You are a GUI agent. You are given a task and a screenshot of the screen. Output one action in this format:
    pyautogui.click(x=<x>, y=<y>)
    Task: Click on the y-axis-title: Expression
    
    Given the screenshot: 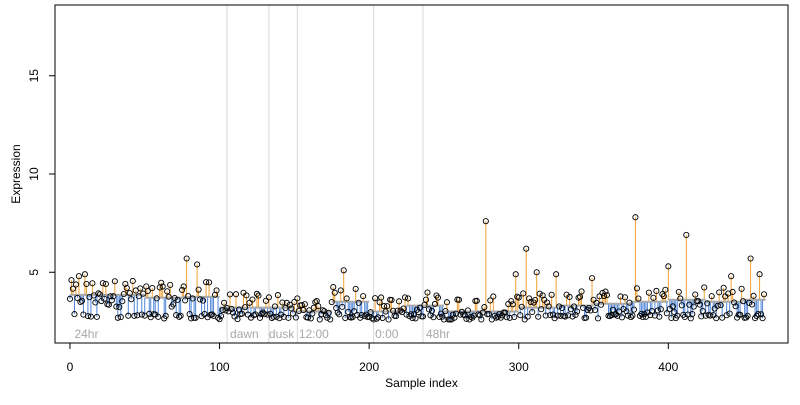 What is the action you would take?
    pyautogui.click(x=16, y=173)
    